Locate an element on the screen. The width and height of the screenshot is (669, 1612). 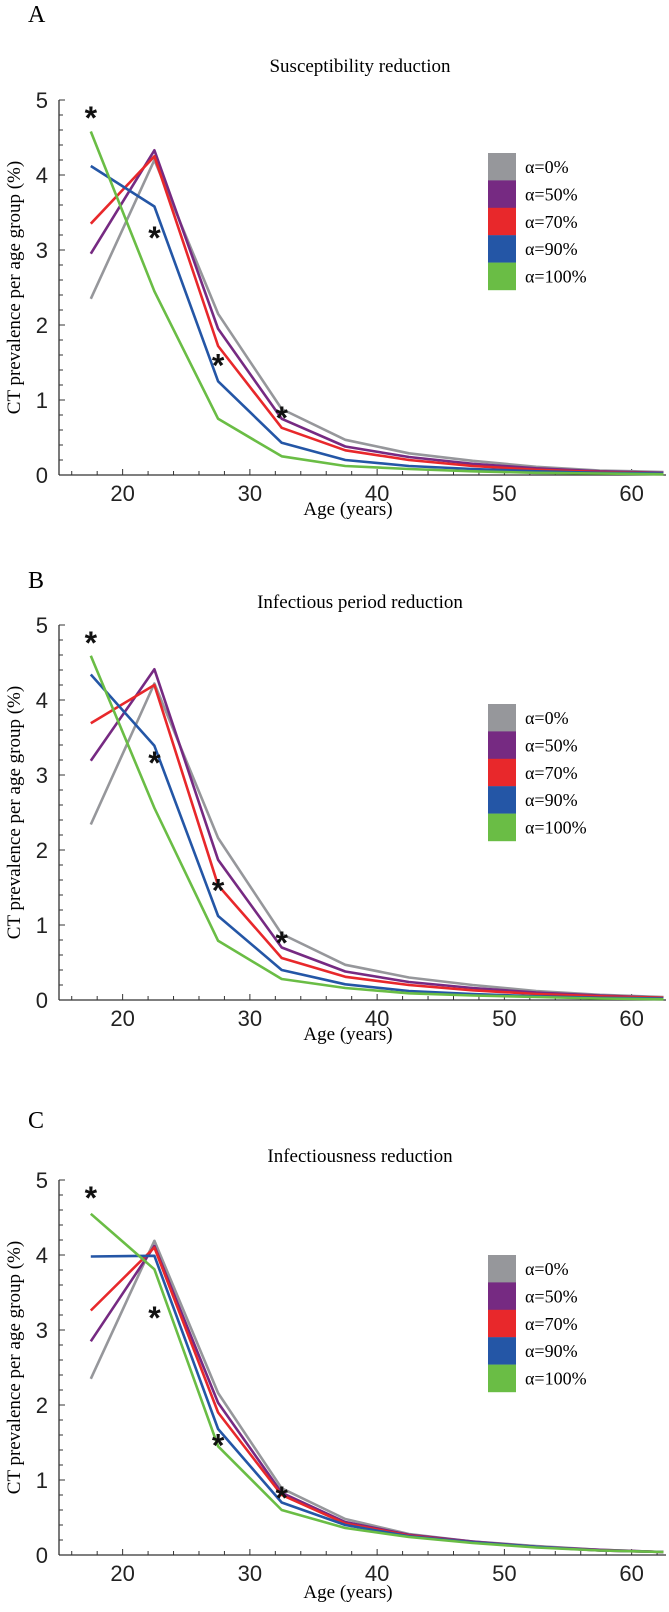
chart-title: Infectious period reduction is located at coordinates (360, 602).